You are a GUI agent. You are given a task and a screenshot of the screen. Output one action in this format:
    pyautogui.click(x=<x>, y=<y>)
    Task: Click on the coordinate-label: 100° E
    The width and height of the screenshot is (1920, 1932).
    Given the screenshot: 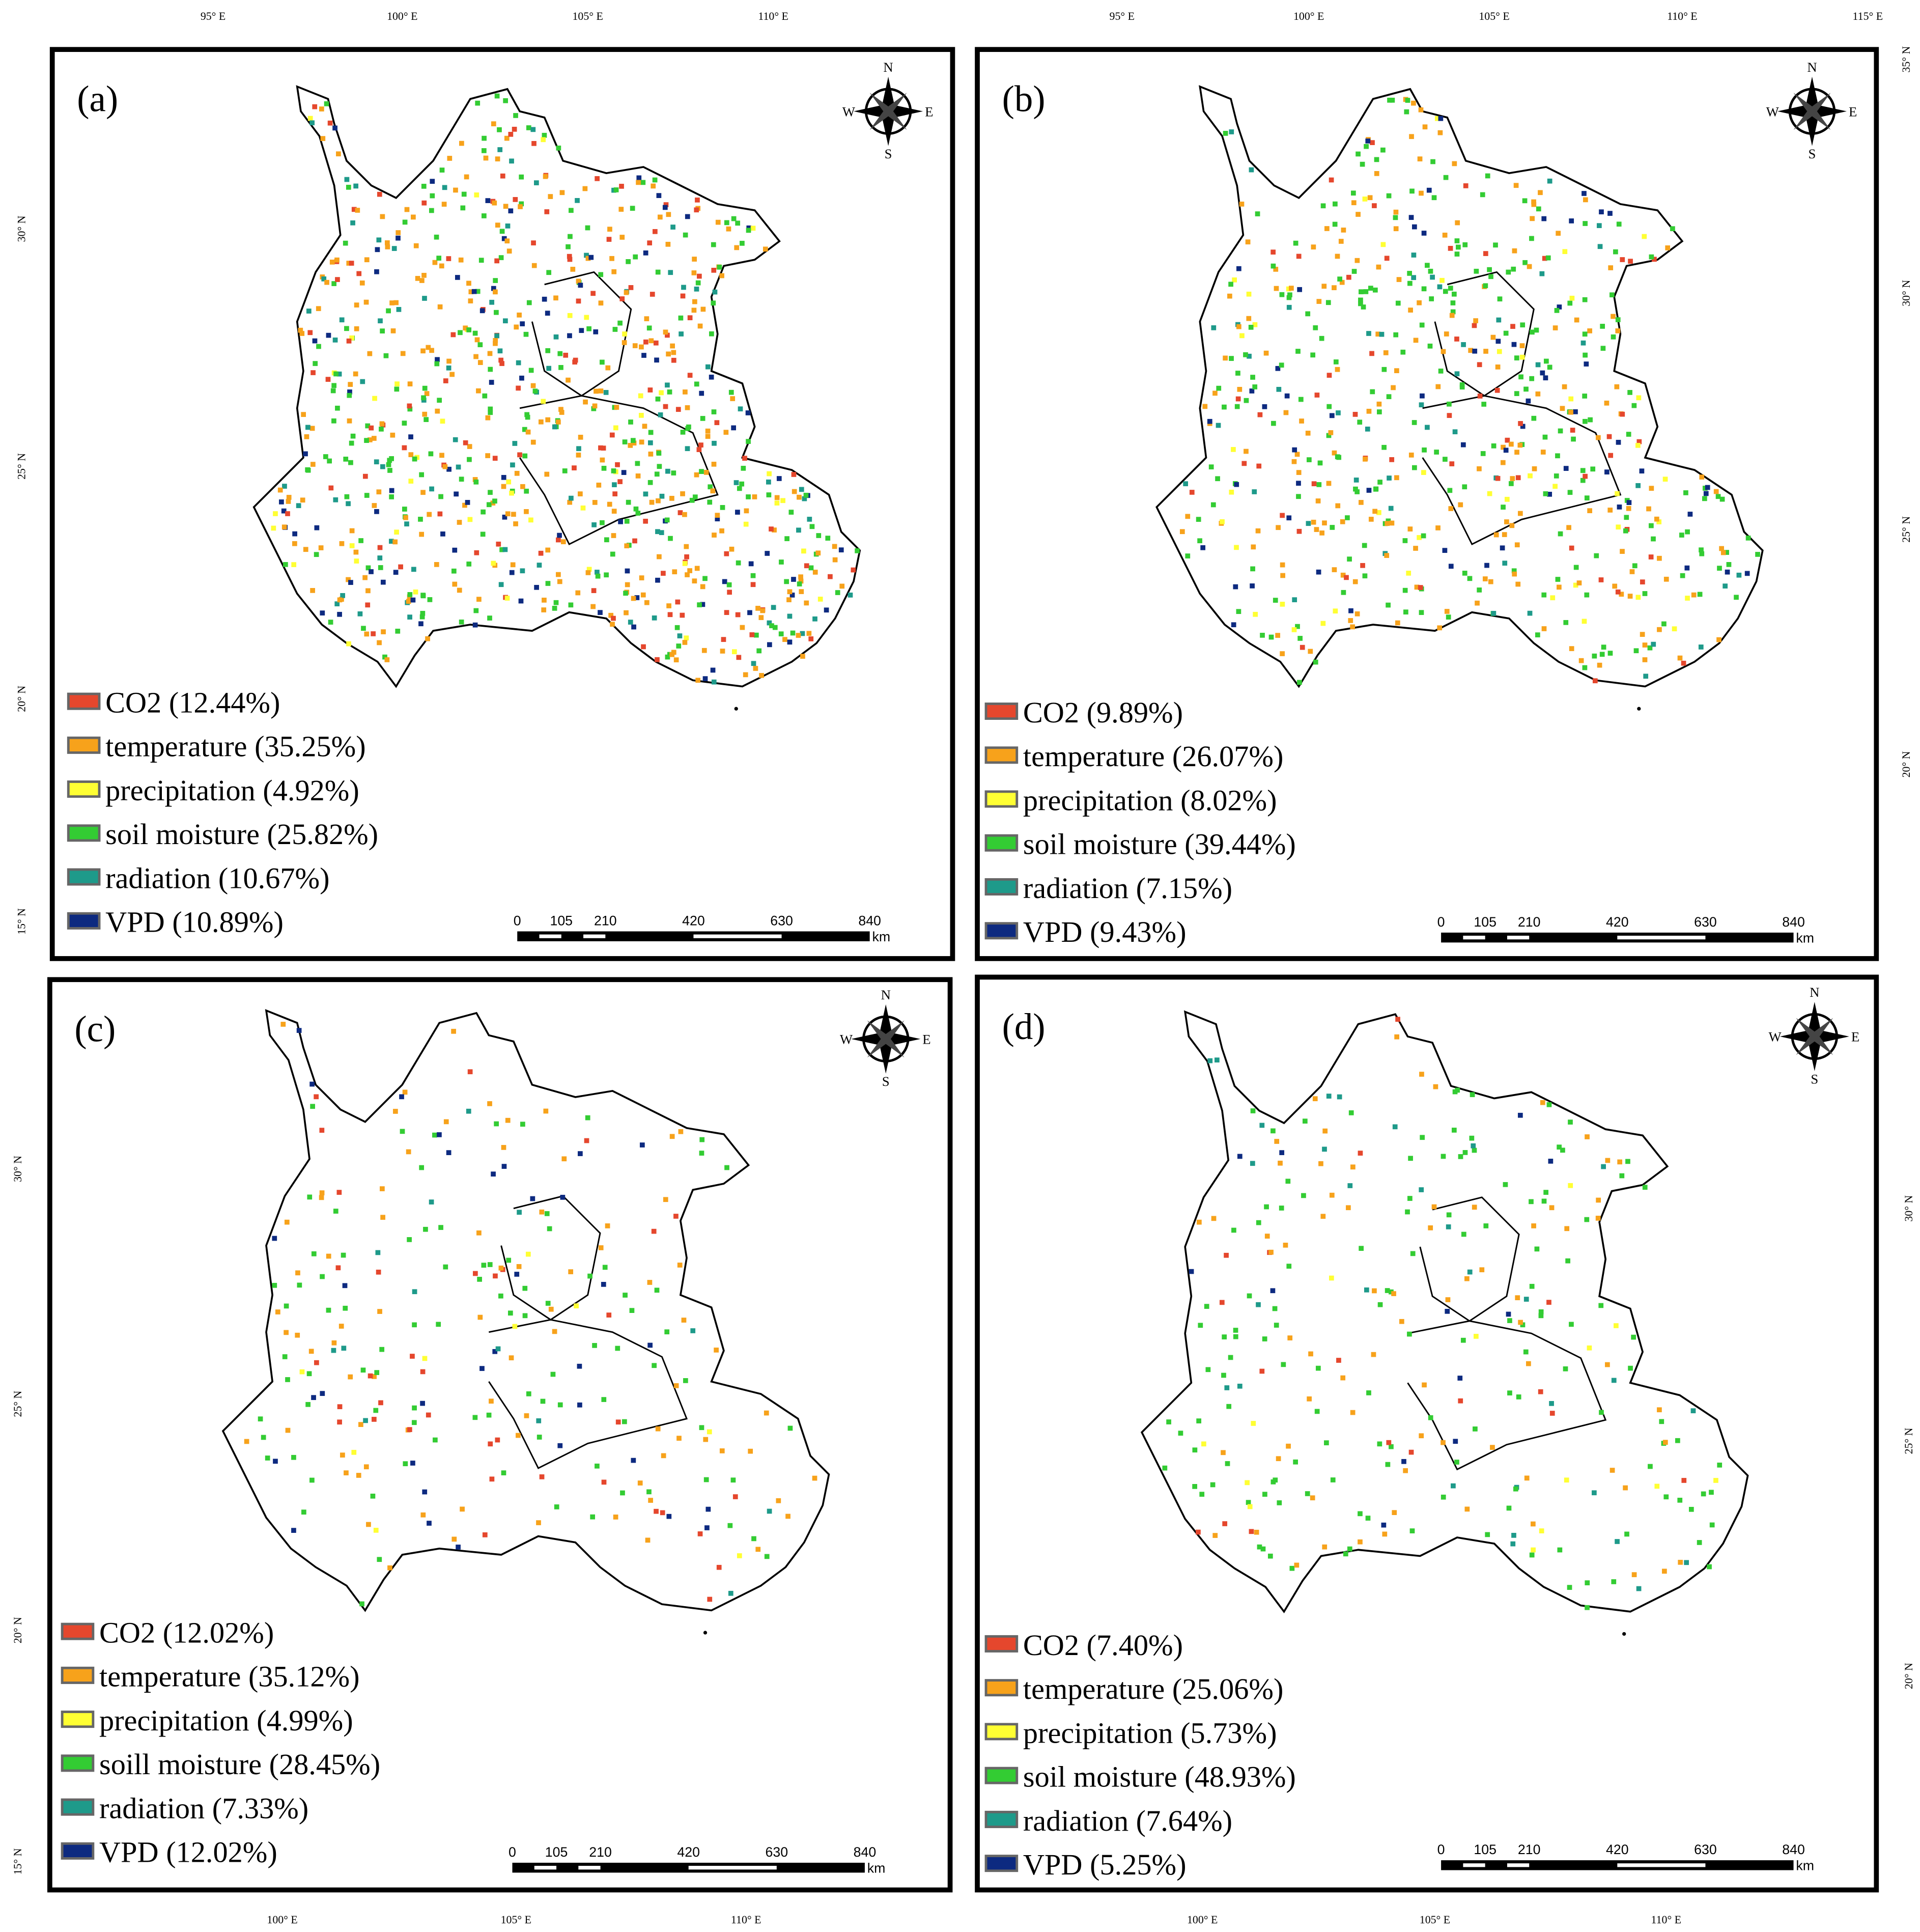 What is the action you would take?
    pyautogui.click(x=1308, y=16)
    